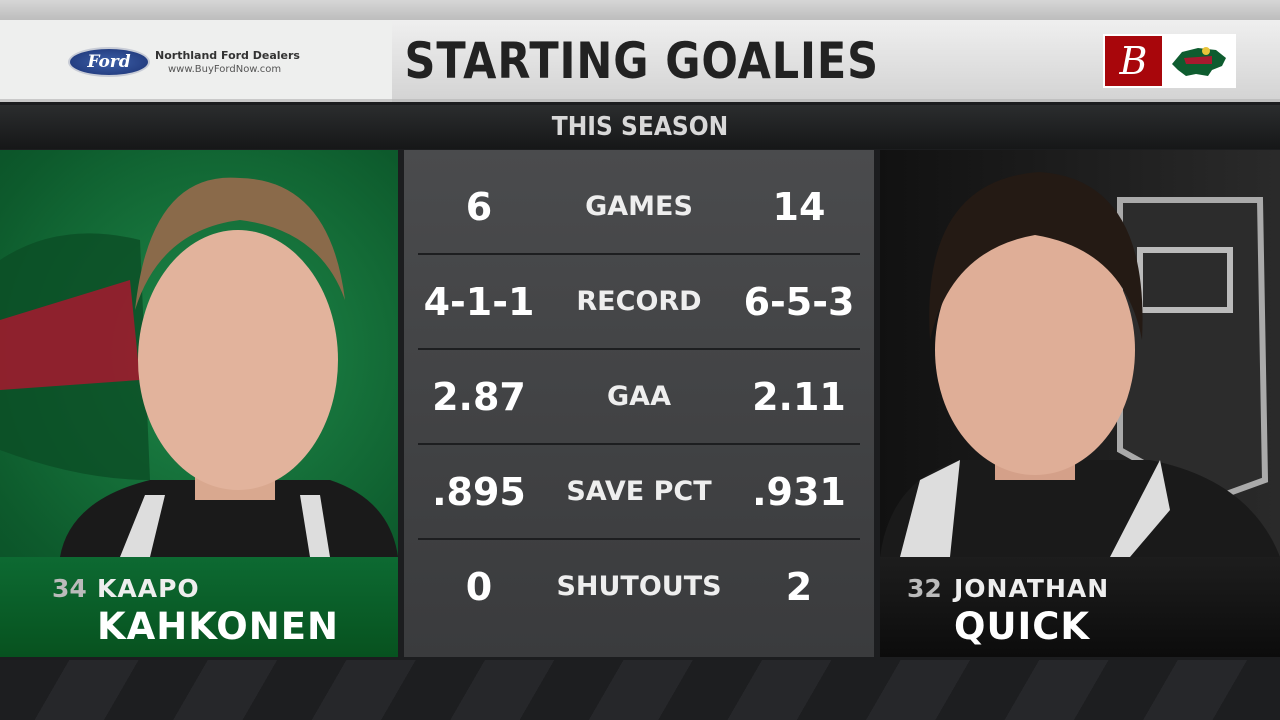 Image resolution: width=1280 pixels, height=720 pixels. What do you see at coordinates (641, 61) in the screenshot?
I see `page-title: STARTING GOALIES` at bounding box center [641, 61].